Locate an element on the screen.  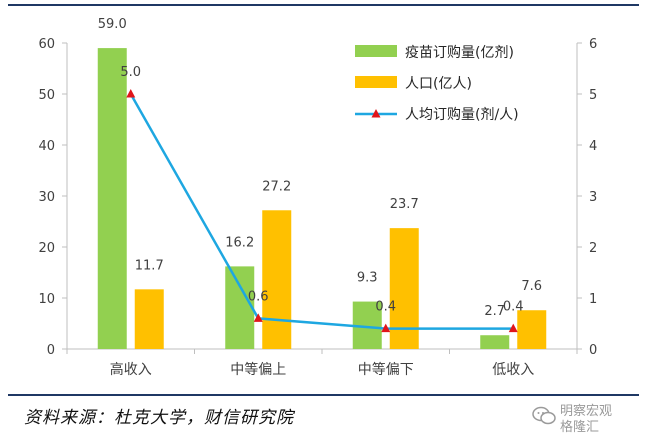
y-right-tick-label: 5 is located at coordinates (593, 95).